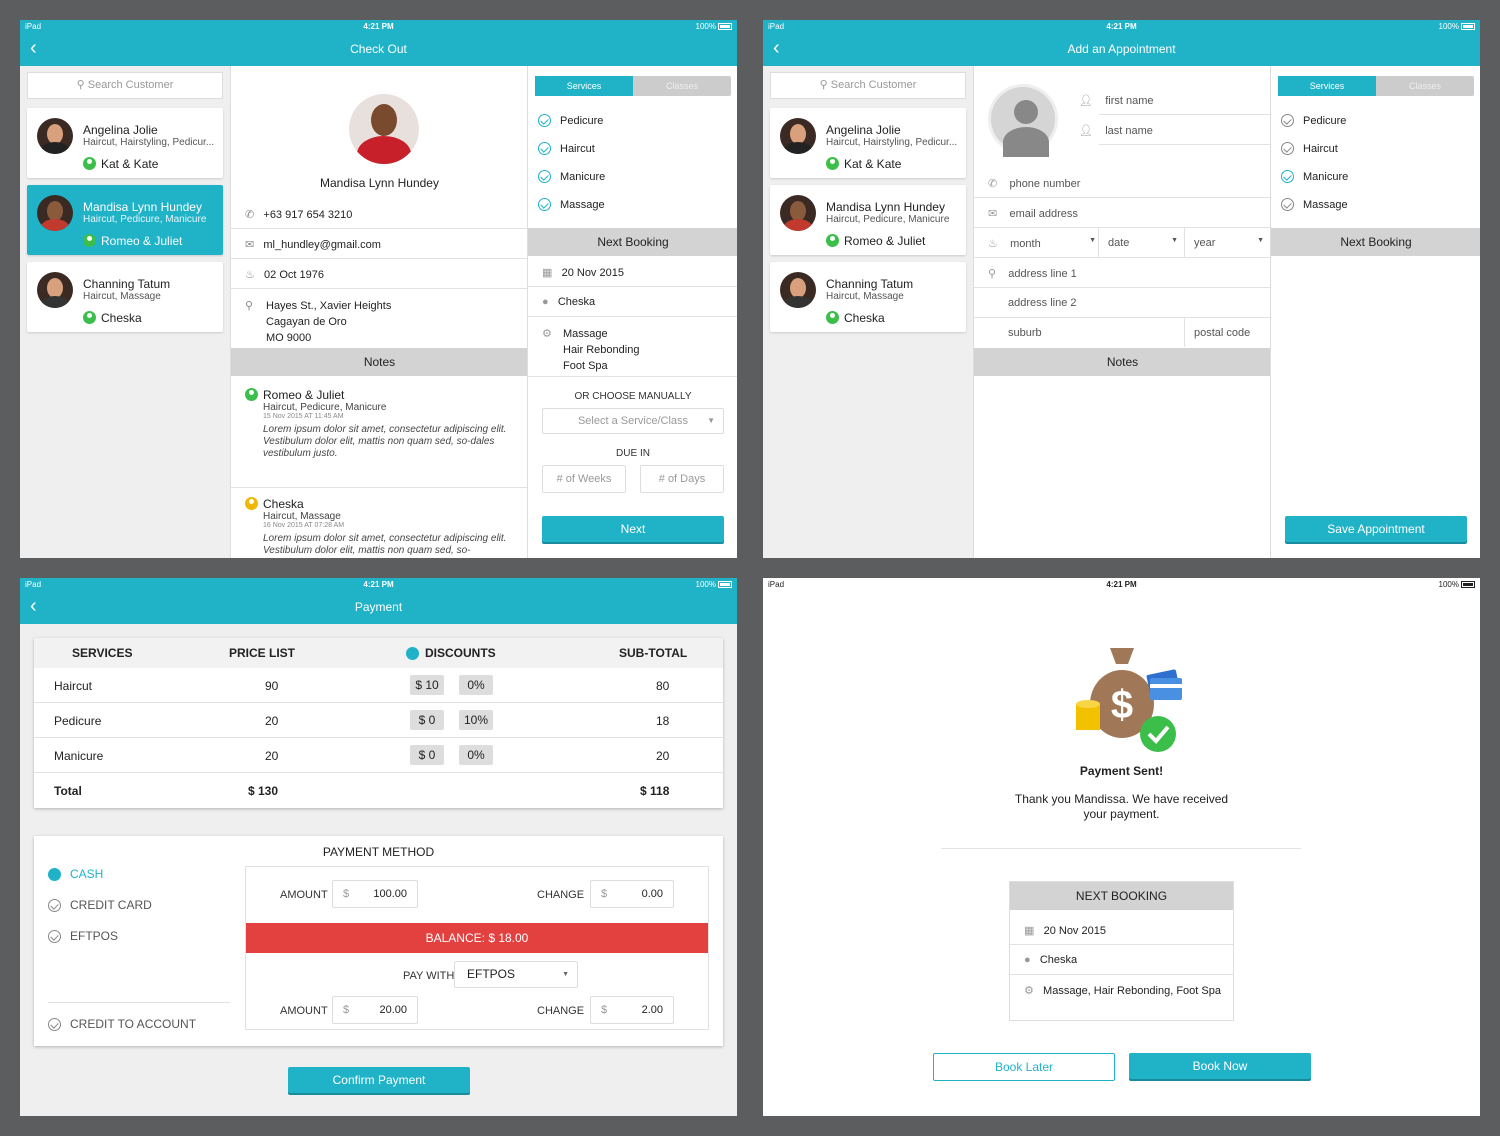 Image resolution: width=1500 pixels, height=1136 pixels. What do you see at coordinates (375, 894) in the screenshot?
I see `amount-input: $100.00` at bounding box center [375, 894].